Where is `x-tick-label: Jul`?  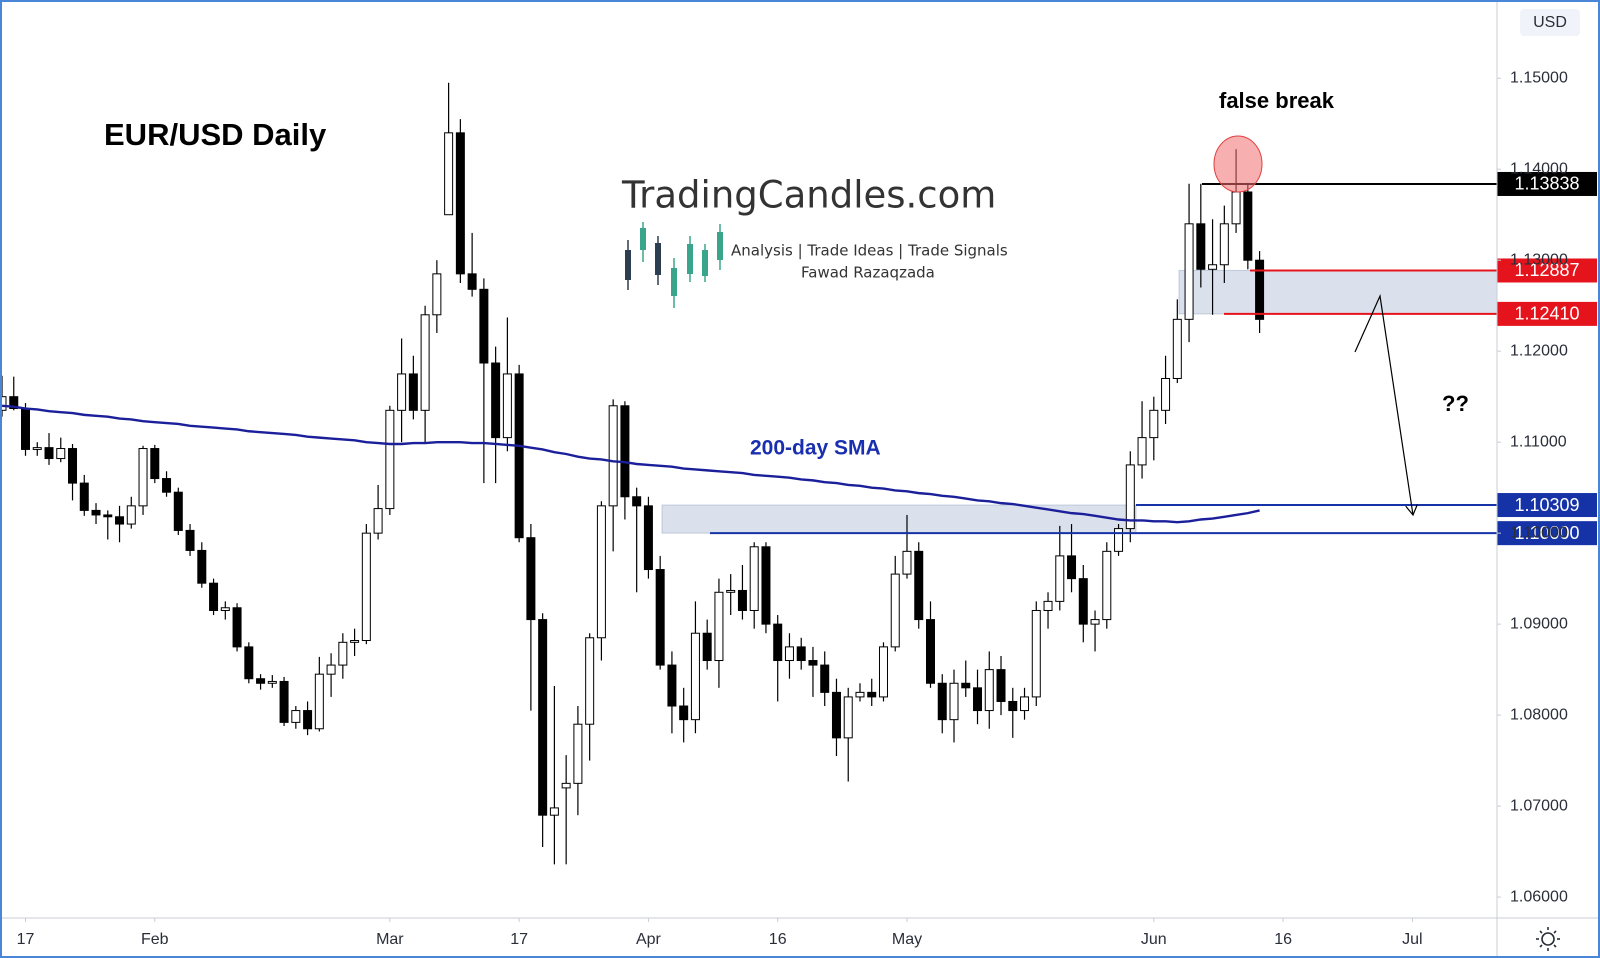
x-tick-label: Jul is located at coordinates (1412, 939).